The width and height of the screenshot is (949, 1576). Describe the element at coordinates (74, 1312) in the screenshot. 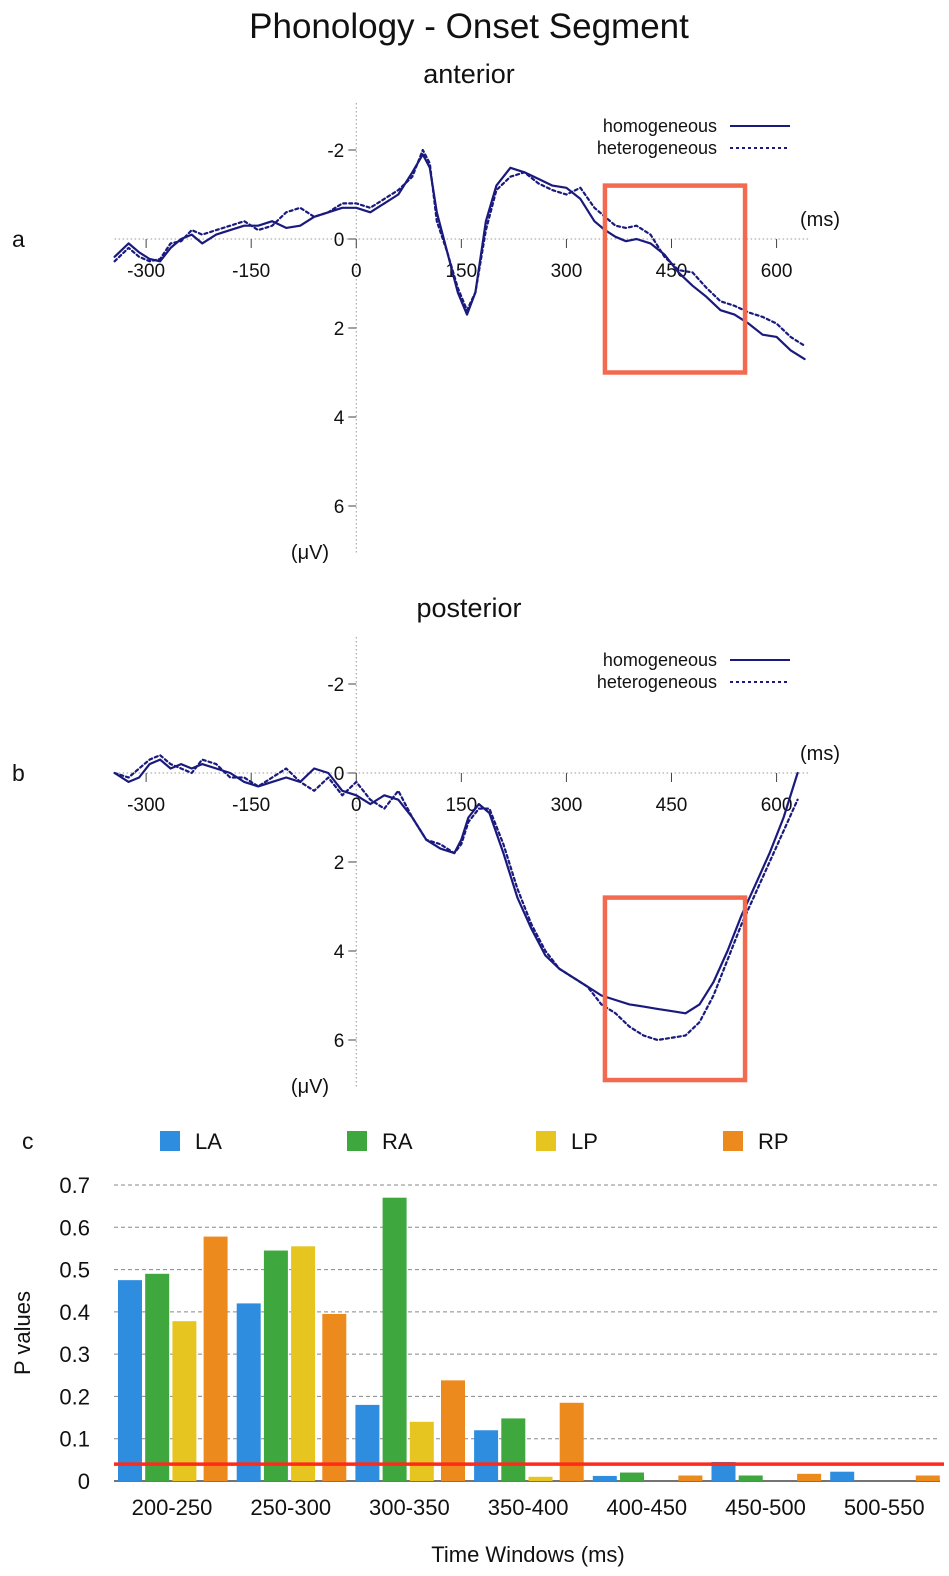

I see `y-tick-label: 0.4` at that location.